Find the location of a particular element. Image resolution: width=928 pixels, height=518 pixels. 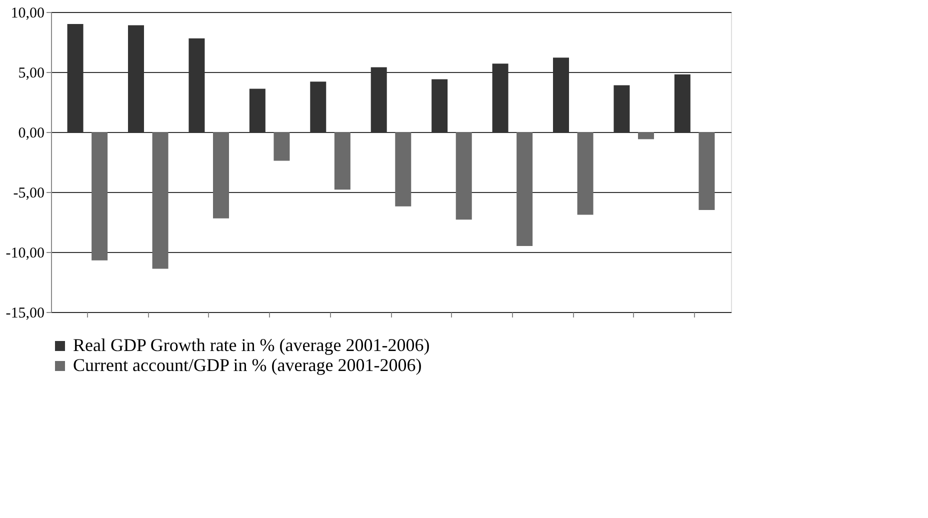

y-tick-label: -10,00 is located at coordinates (25, 254).